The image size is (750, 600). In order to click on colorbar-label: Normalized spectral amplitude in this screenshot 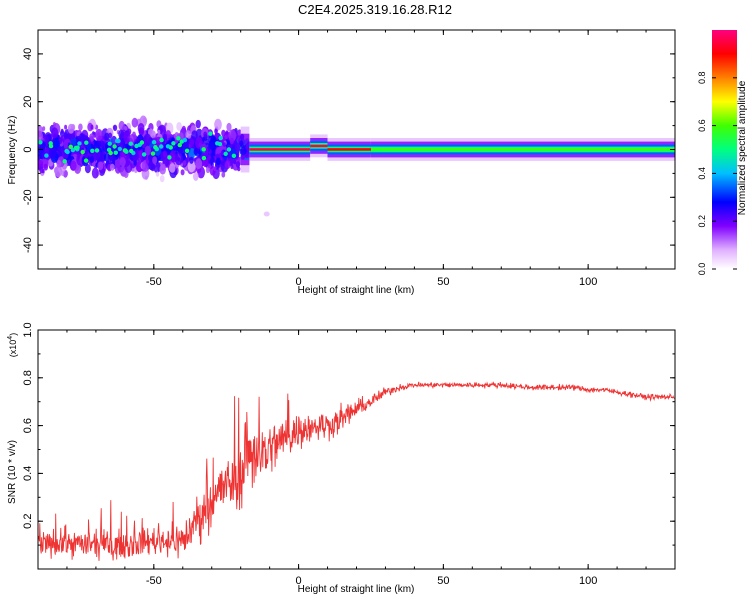, I will do `click(742, 147)`.